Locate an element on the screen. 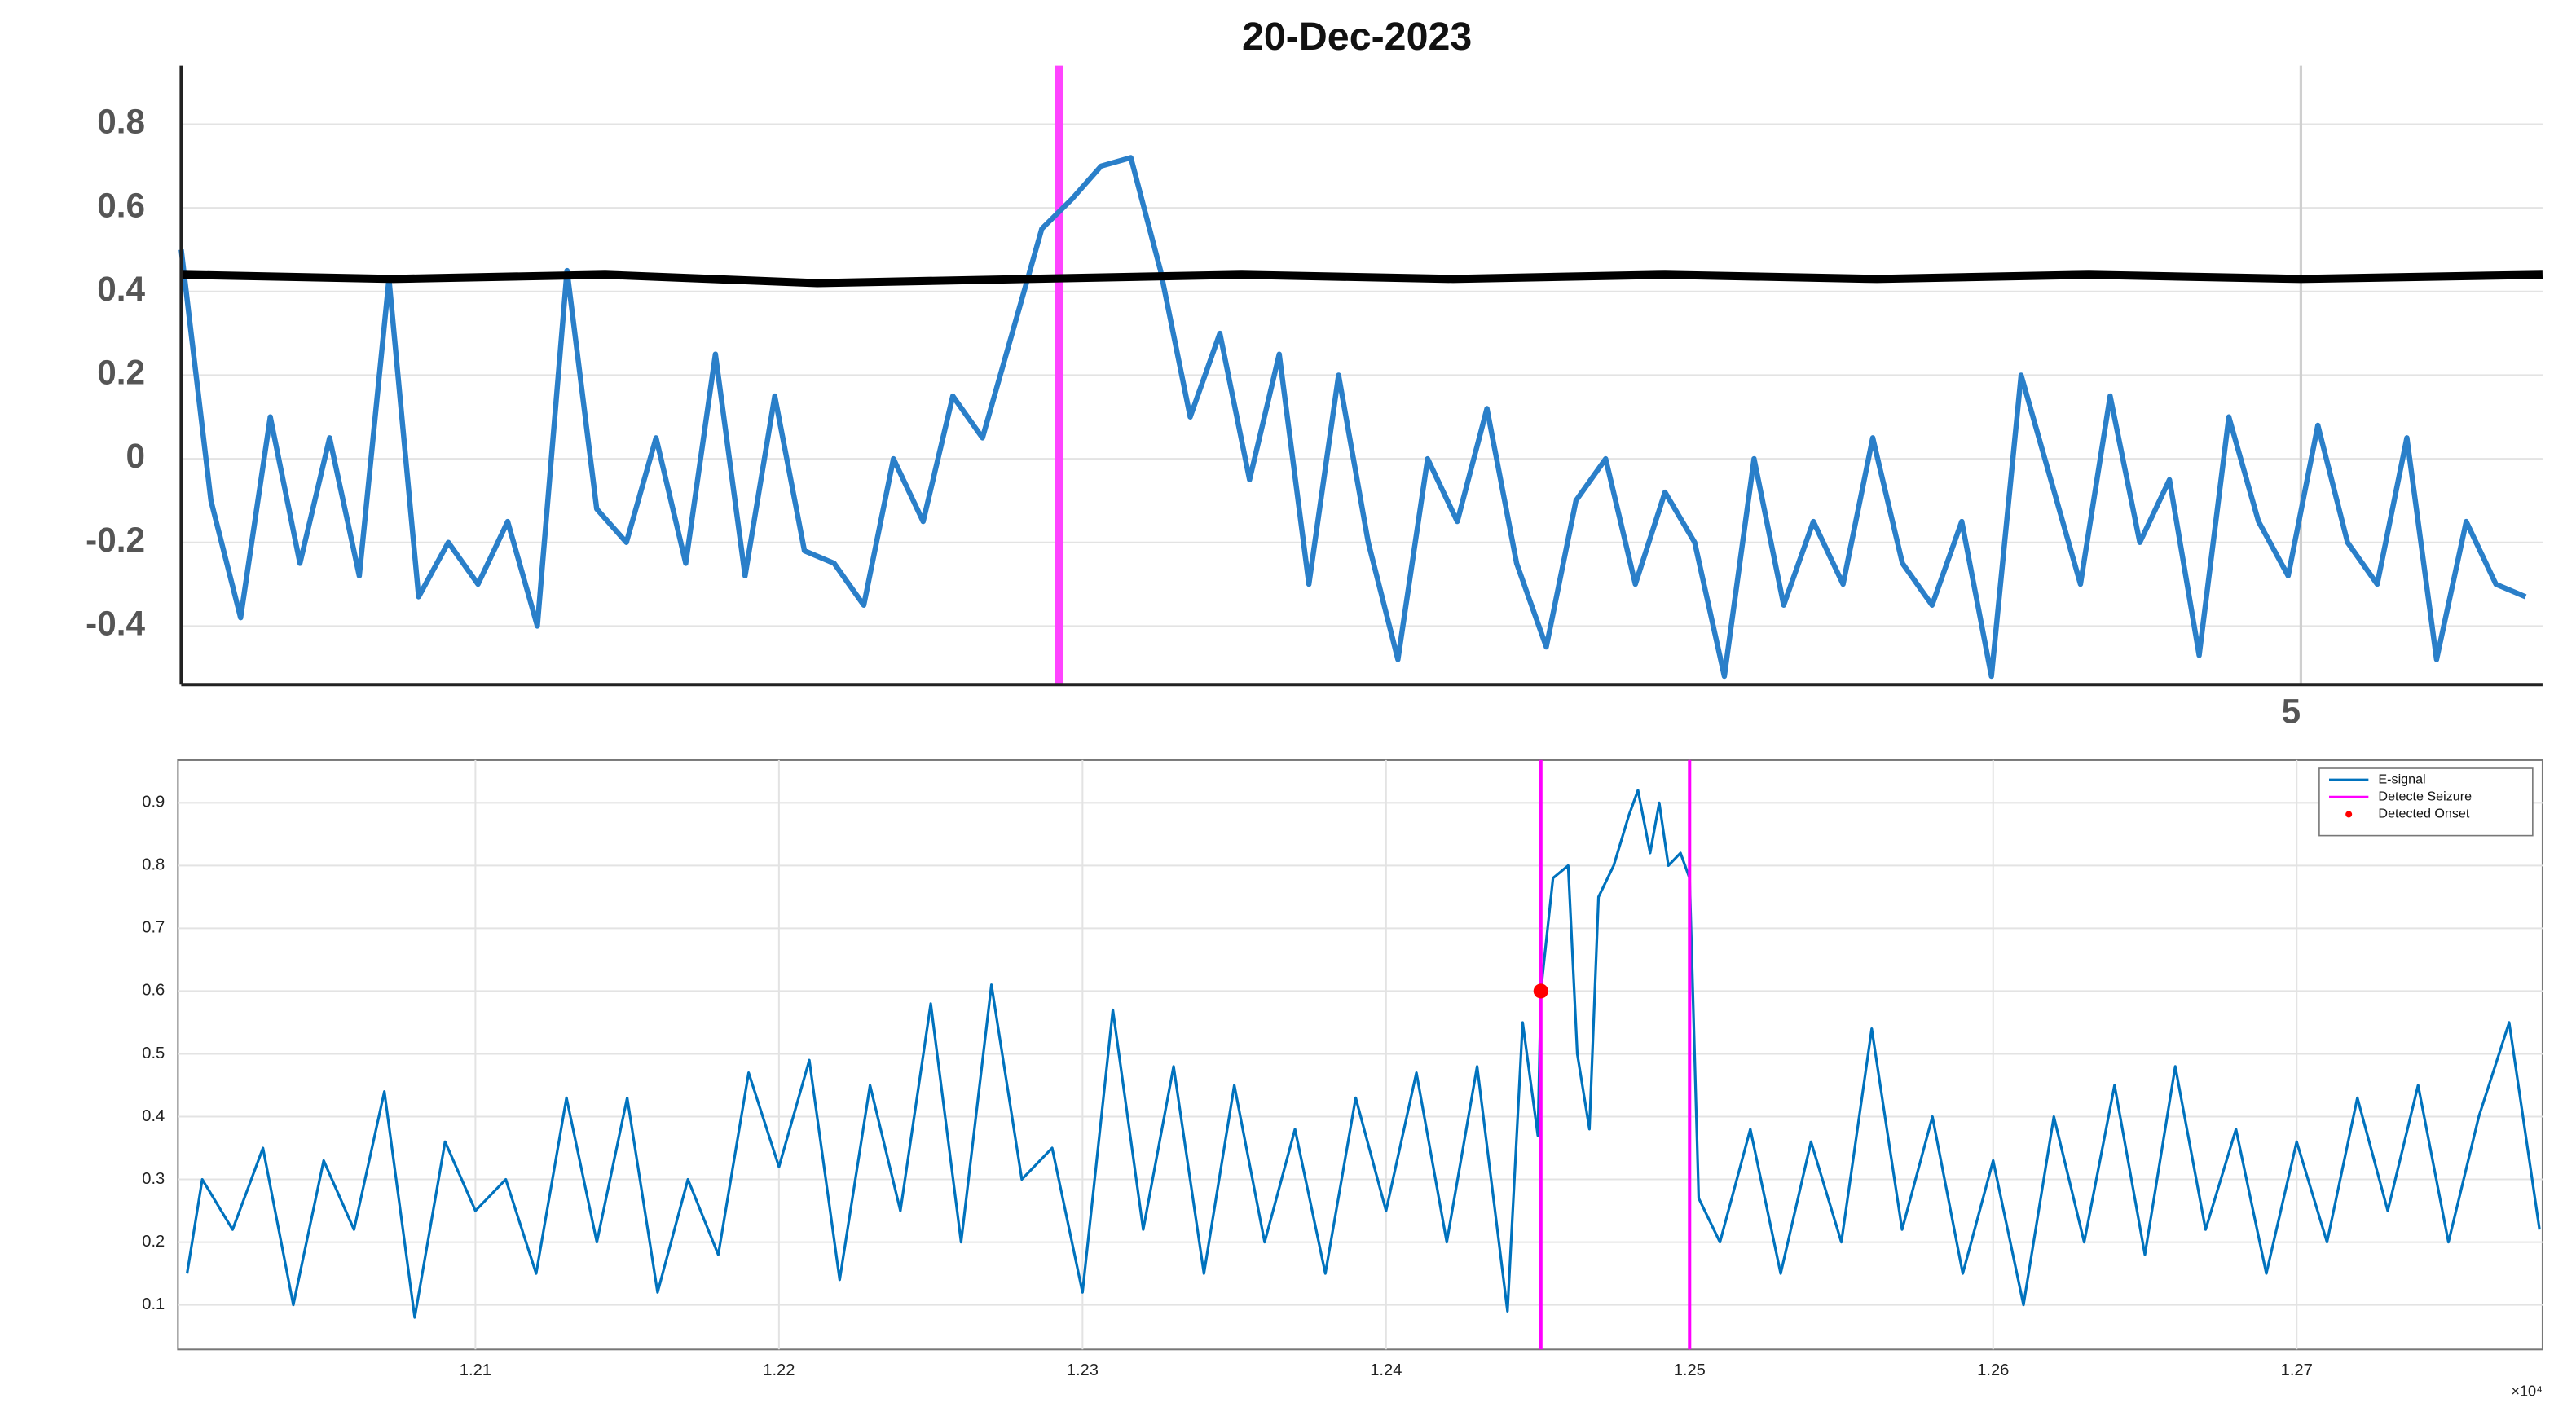  x-tick-label: 5 is located at coordinates (2291, 712).